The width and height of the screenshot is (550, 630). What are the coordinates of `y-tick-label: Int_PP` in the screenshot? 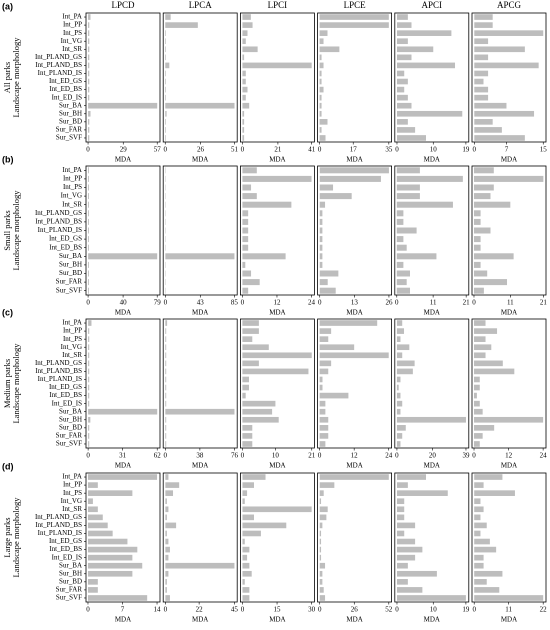 It's located at (72, 331).